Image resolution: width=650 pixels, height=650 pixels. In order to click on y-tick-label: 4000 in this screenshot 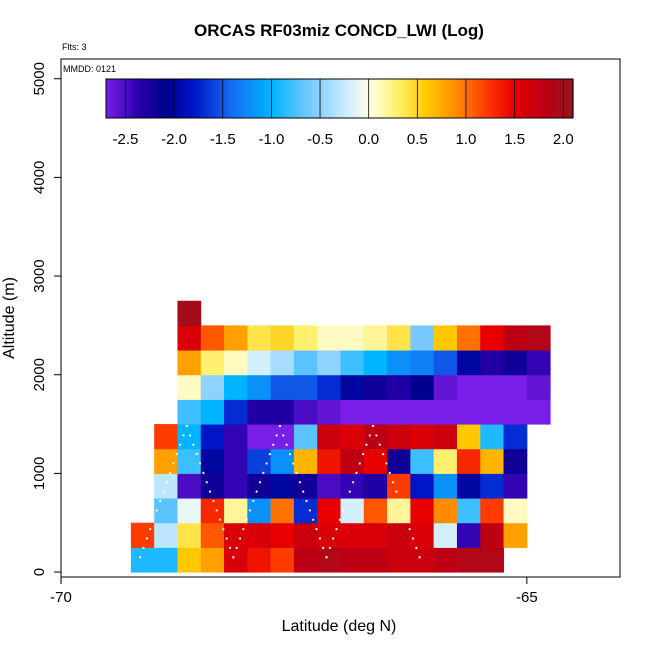, I will do `click(39, 177)`.